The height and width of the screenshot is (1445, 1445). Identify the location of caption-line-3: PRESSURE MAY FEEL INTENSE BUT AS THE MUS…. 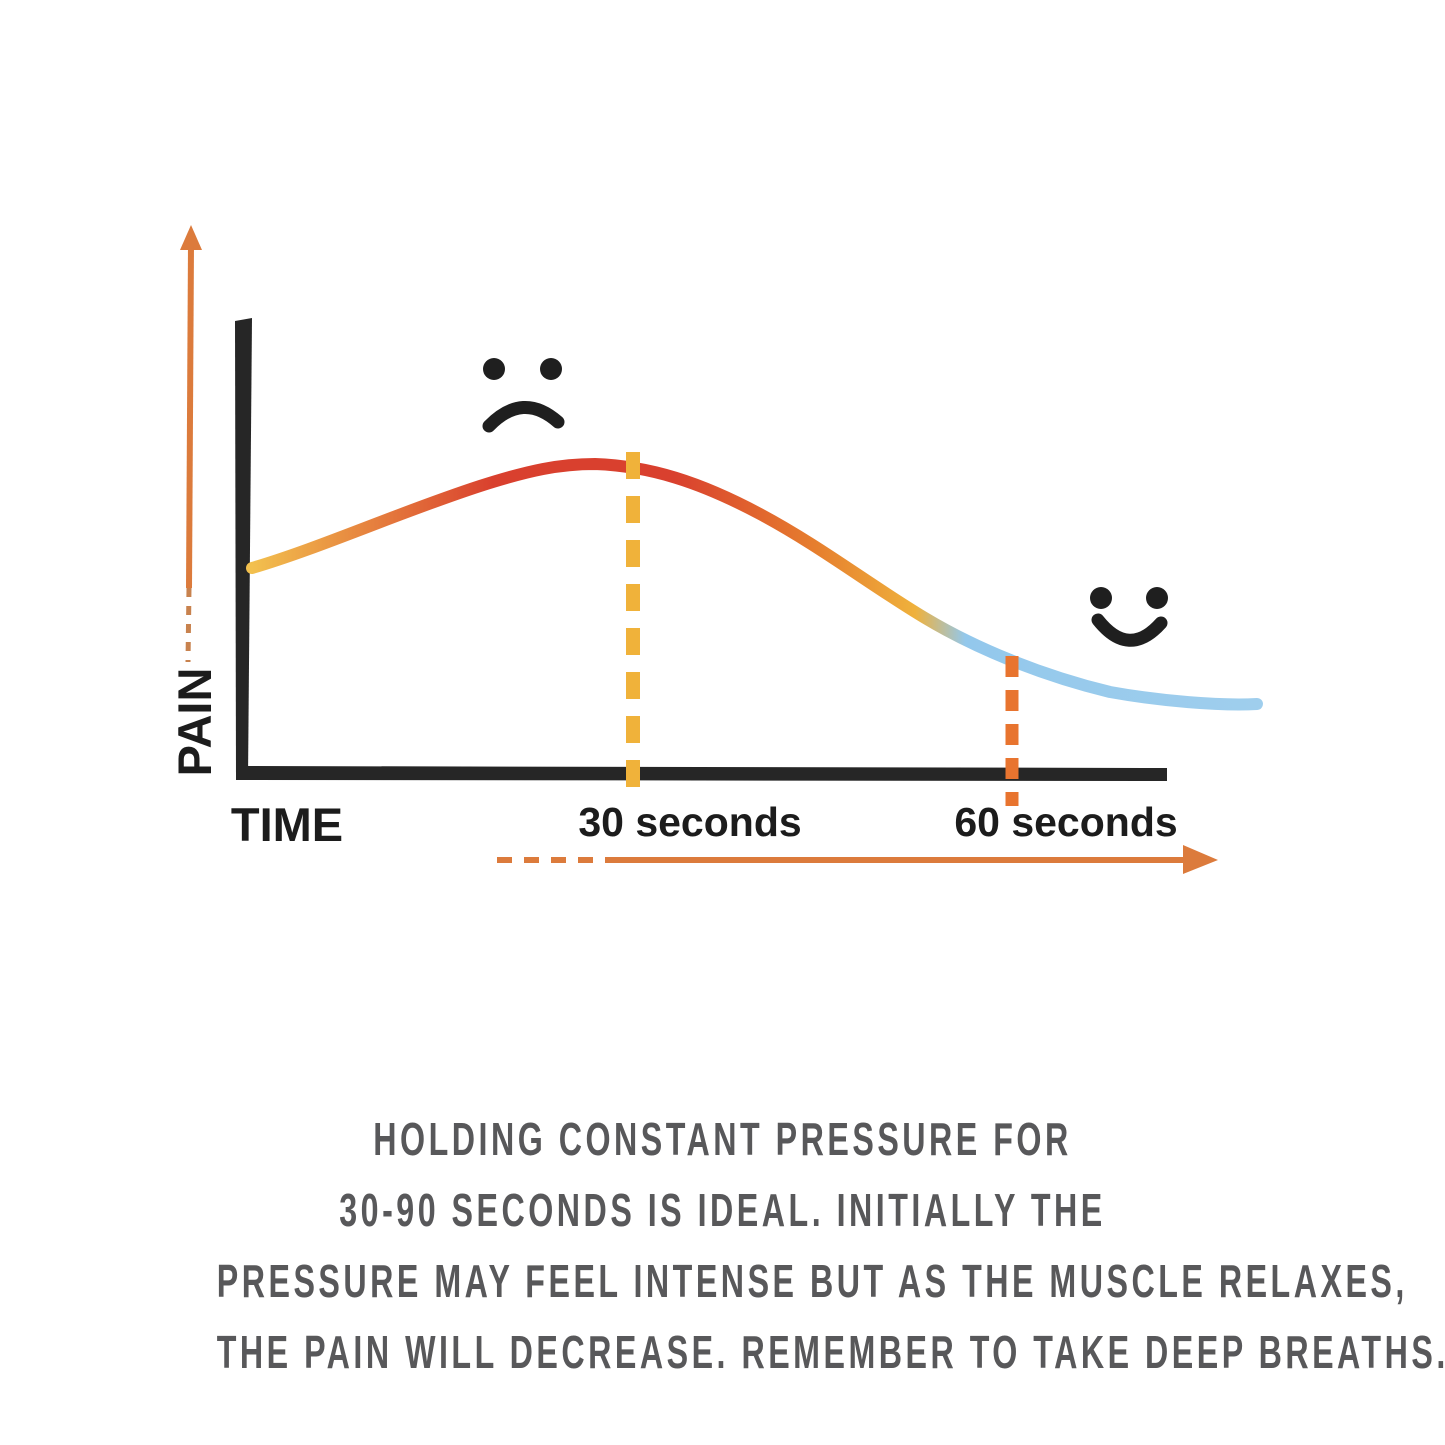
(812, 1281).